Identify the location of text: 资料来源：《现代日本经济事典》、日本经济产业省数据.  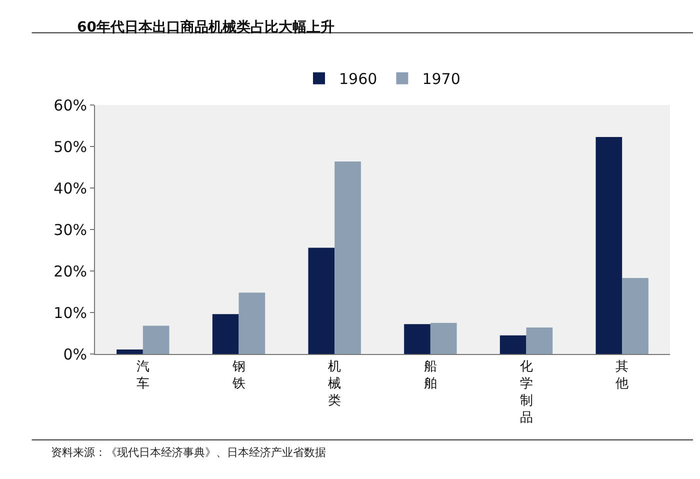
(188, 452).